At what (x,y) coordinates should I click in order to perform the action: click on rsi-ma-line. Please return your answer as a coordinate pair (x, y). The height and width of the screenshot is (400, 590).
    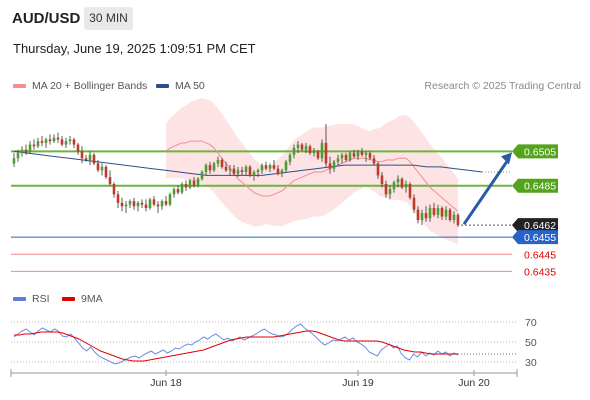
    Looking at the image, I should click on (236, 346).